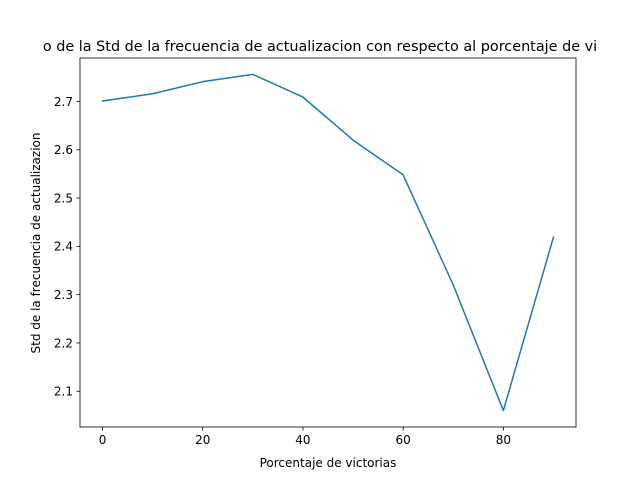 The height and width of the screenshot is (480, 640). Describe the element at coordinates (63, 343) in the screenshot. I see `y-tick-label: 2.2` at that location.